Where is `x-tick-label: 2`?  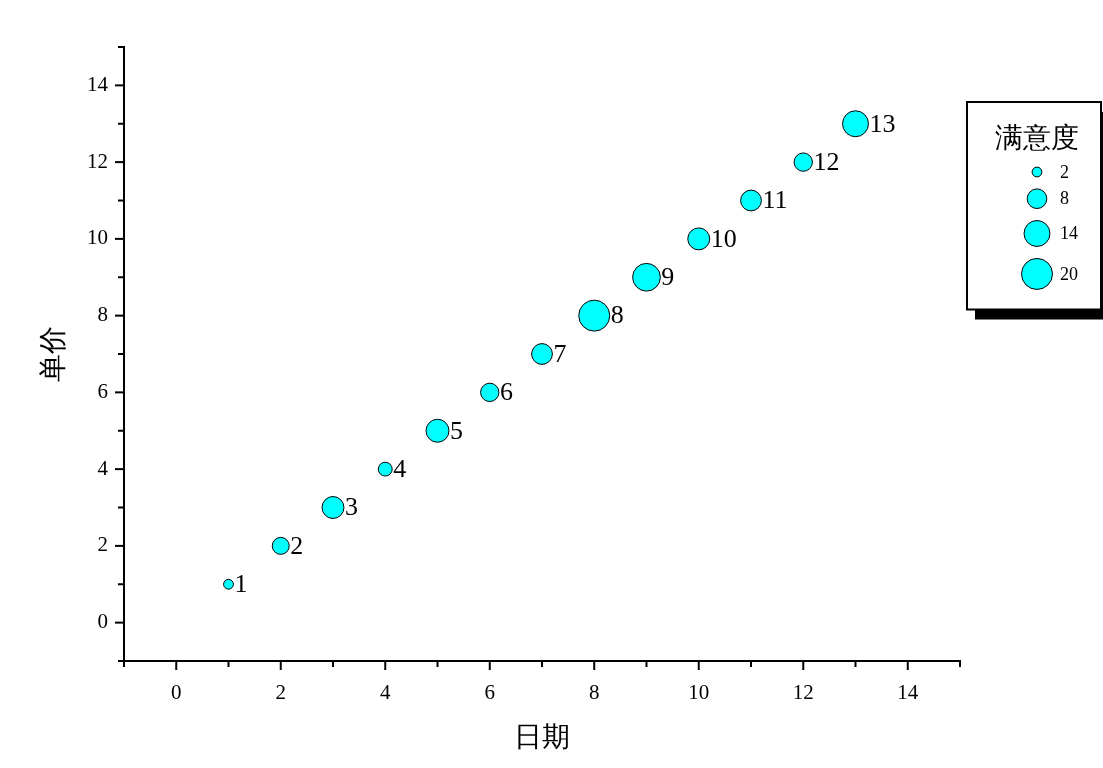
x-tick-label: 2 is located at coordinates (280, 692).